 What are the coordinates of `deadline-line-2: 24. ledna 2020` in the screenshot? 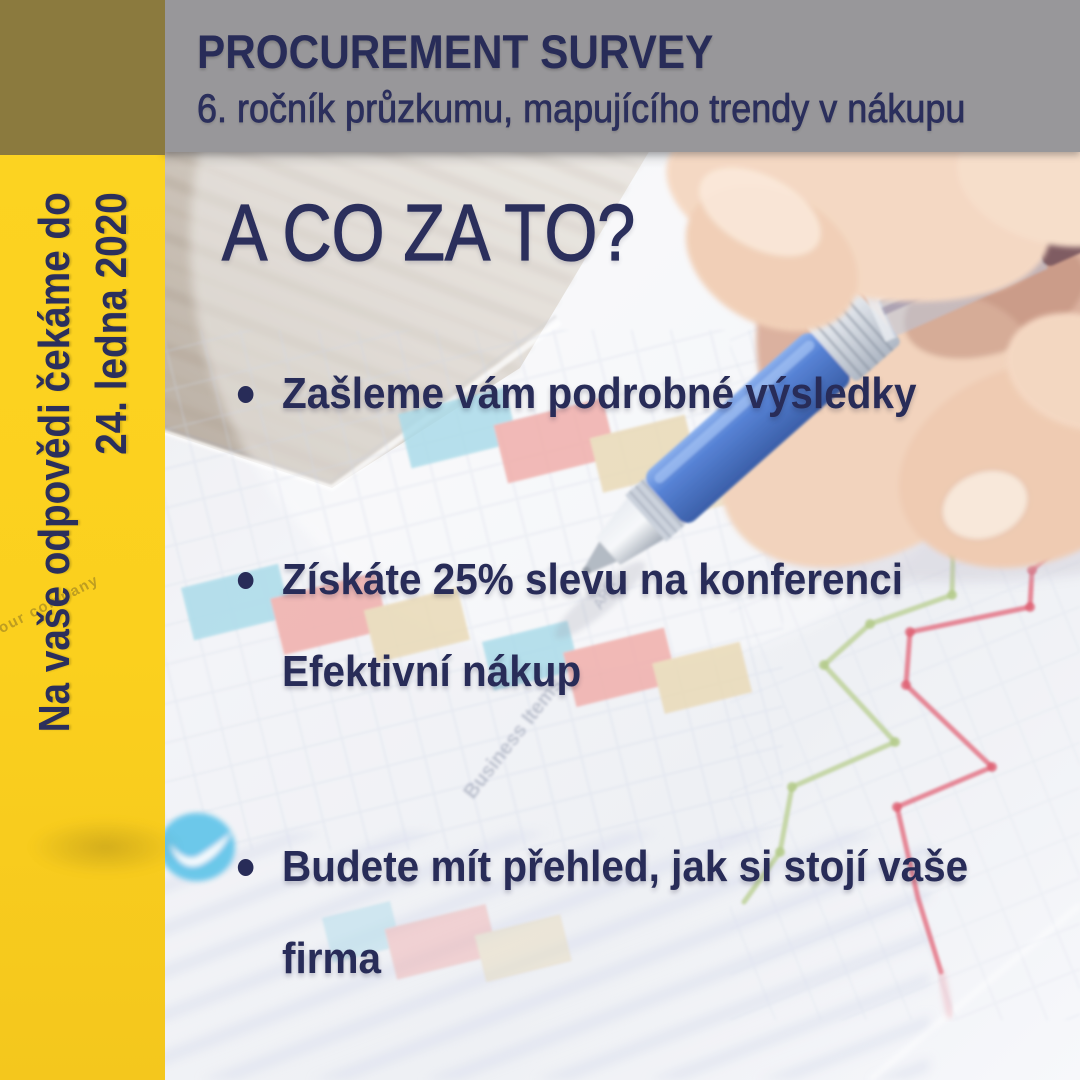 It's located at (111, 323).